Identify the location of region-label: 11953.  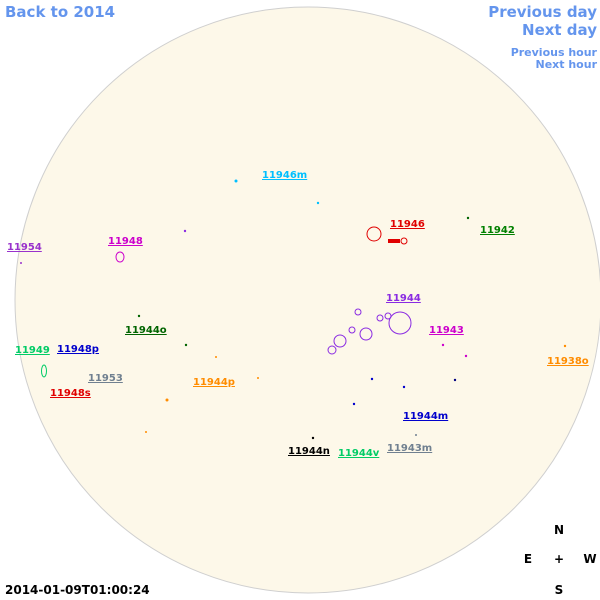
(105, 378).